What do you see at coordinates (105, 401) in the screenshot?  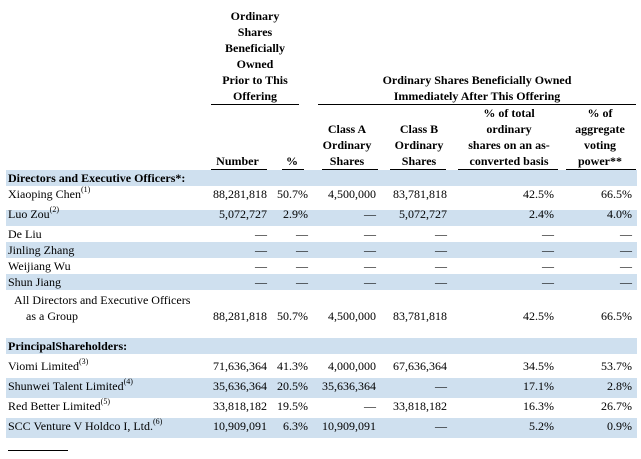 I see `footnote-marker: (5)` at bounding box center [105, 401].